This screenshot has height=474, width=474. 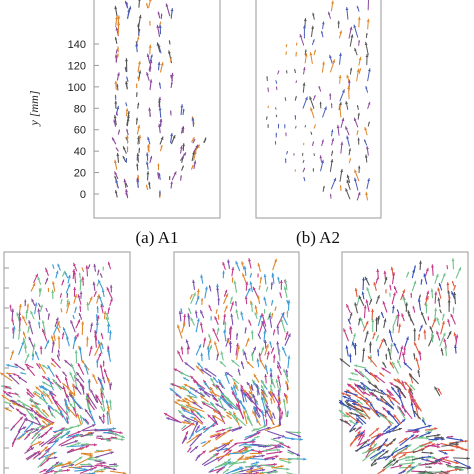 What do you see at coordinates (77, 88) in the screenshot?
I see `y-tick-label: 100` at bounding box center [77, 88].